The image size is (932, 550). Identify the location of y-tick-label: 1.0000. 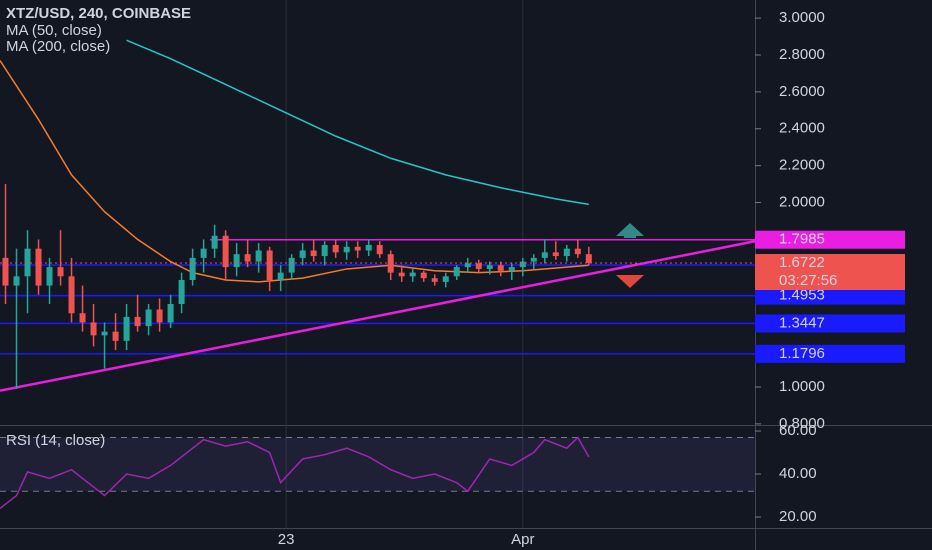
(802, 386).